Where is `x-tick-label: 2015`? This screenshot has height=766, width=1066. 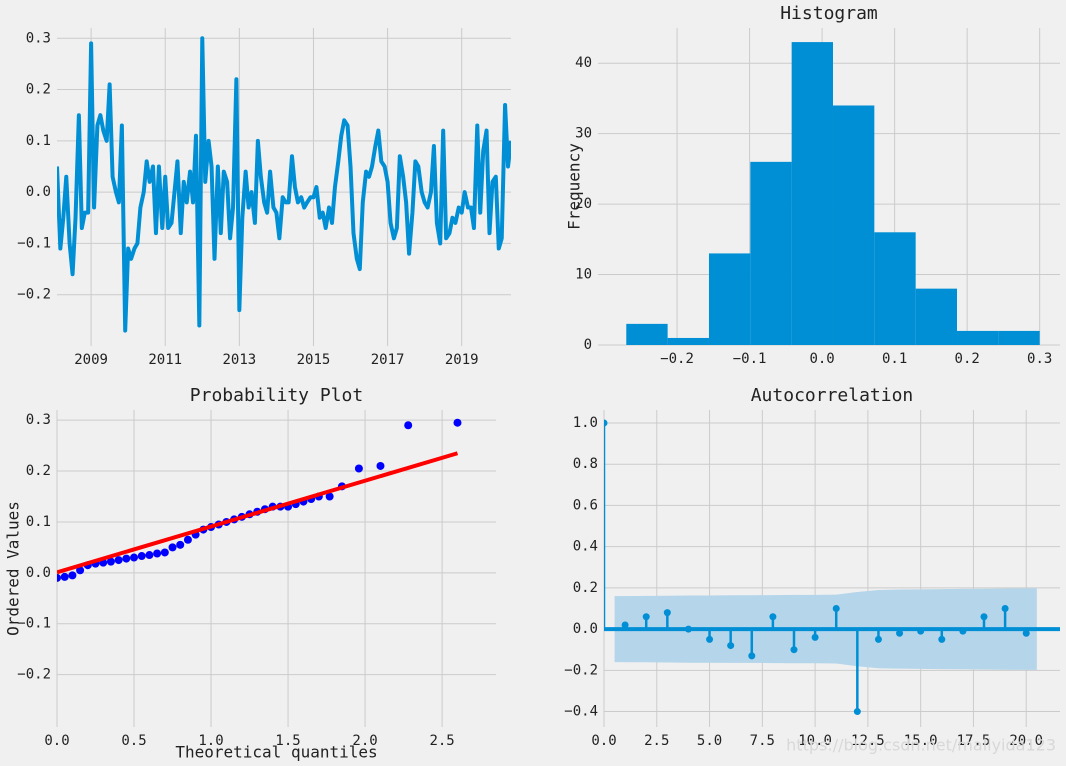
x-tick-label: 2015 is located at coordinates (314, 360).